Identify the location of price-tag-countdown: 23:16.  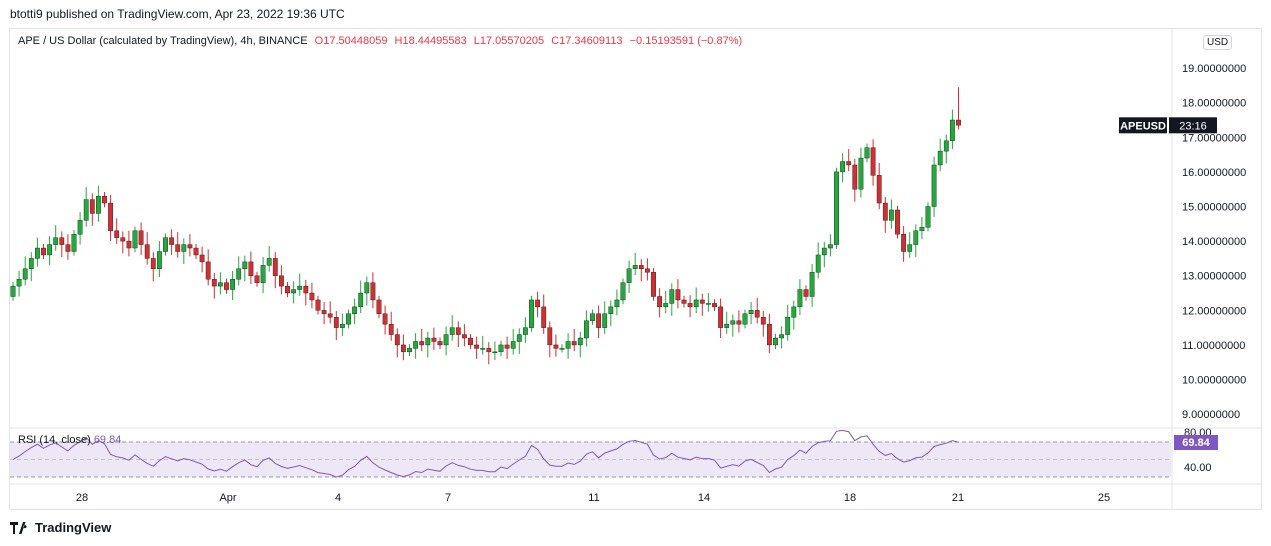
(1193, 126).